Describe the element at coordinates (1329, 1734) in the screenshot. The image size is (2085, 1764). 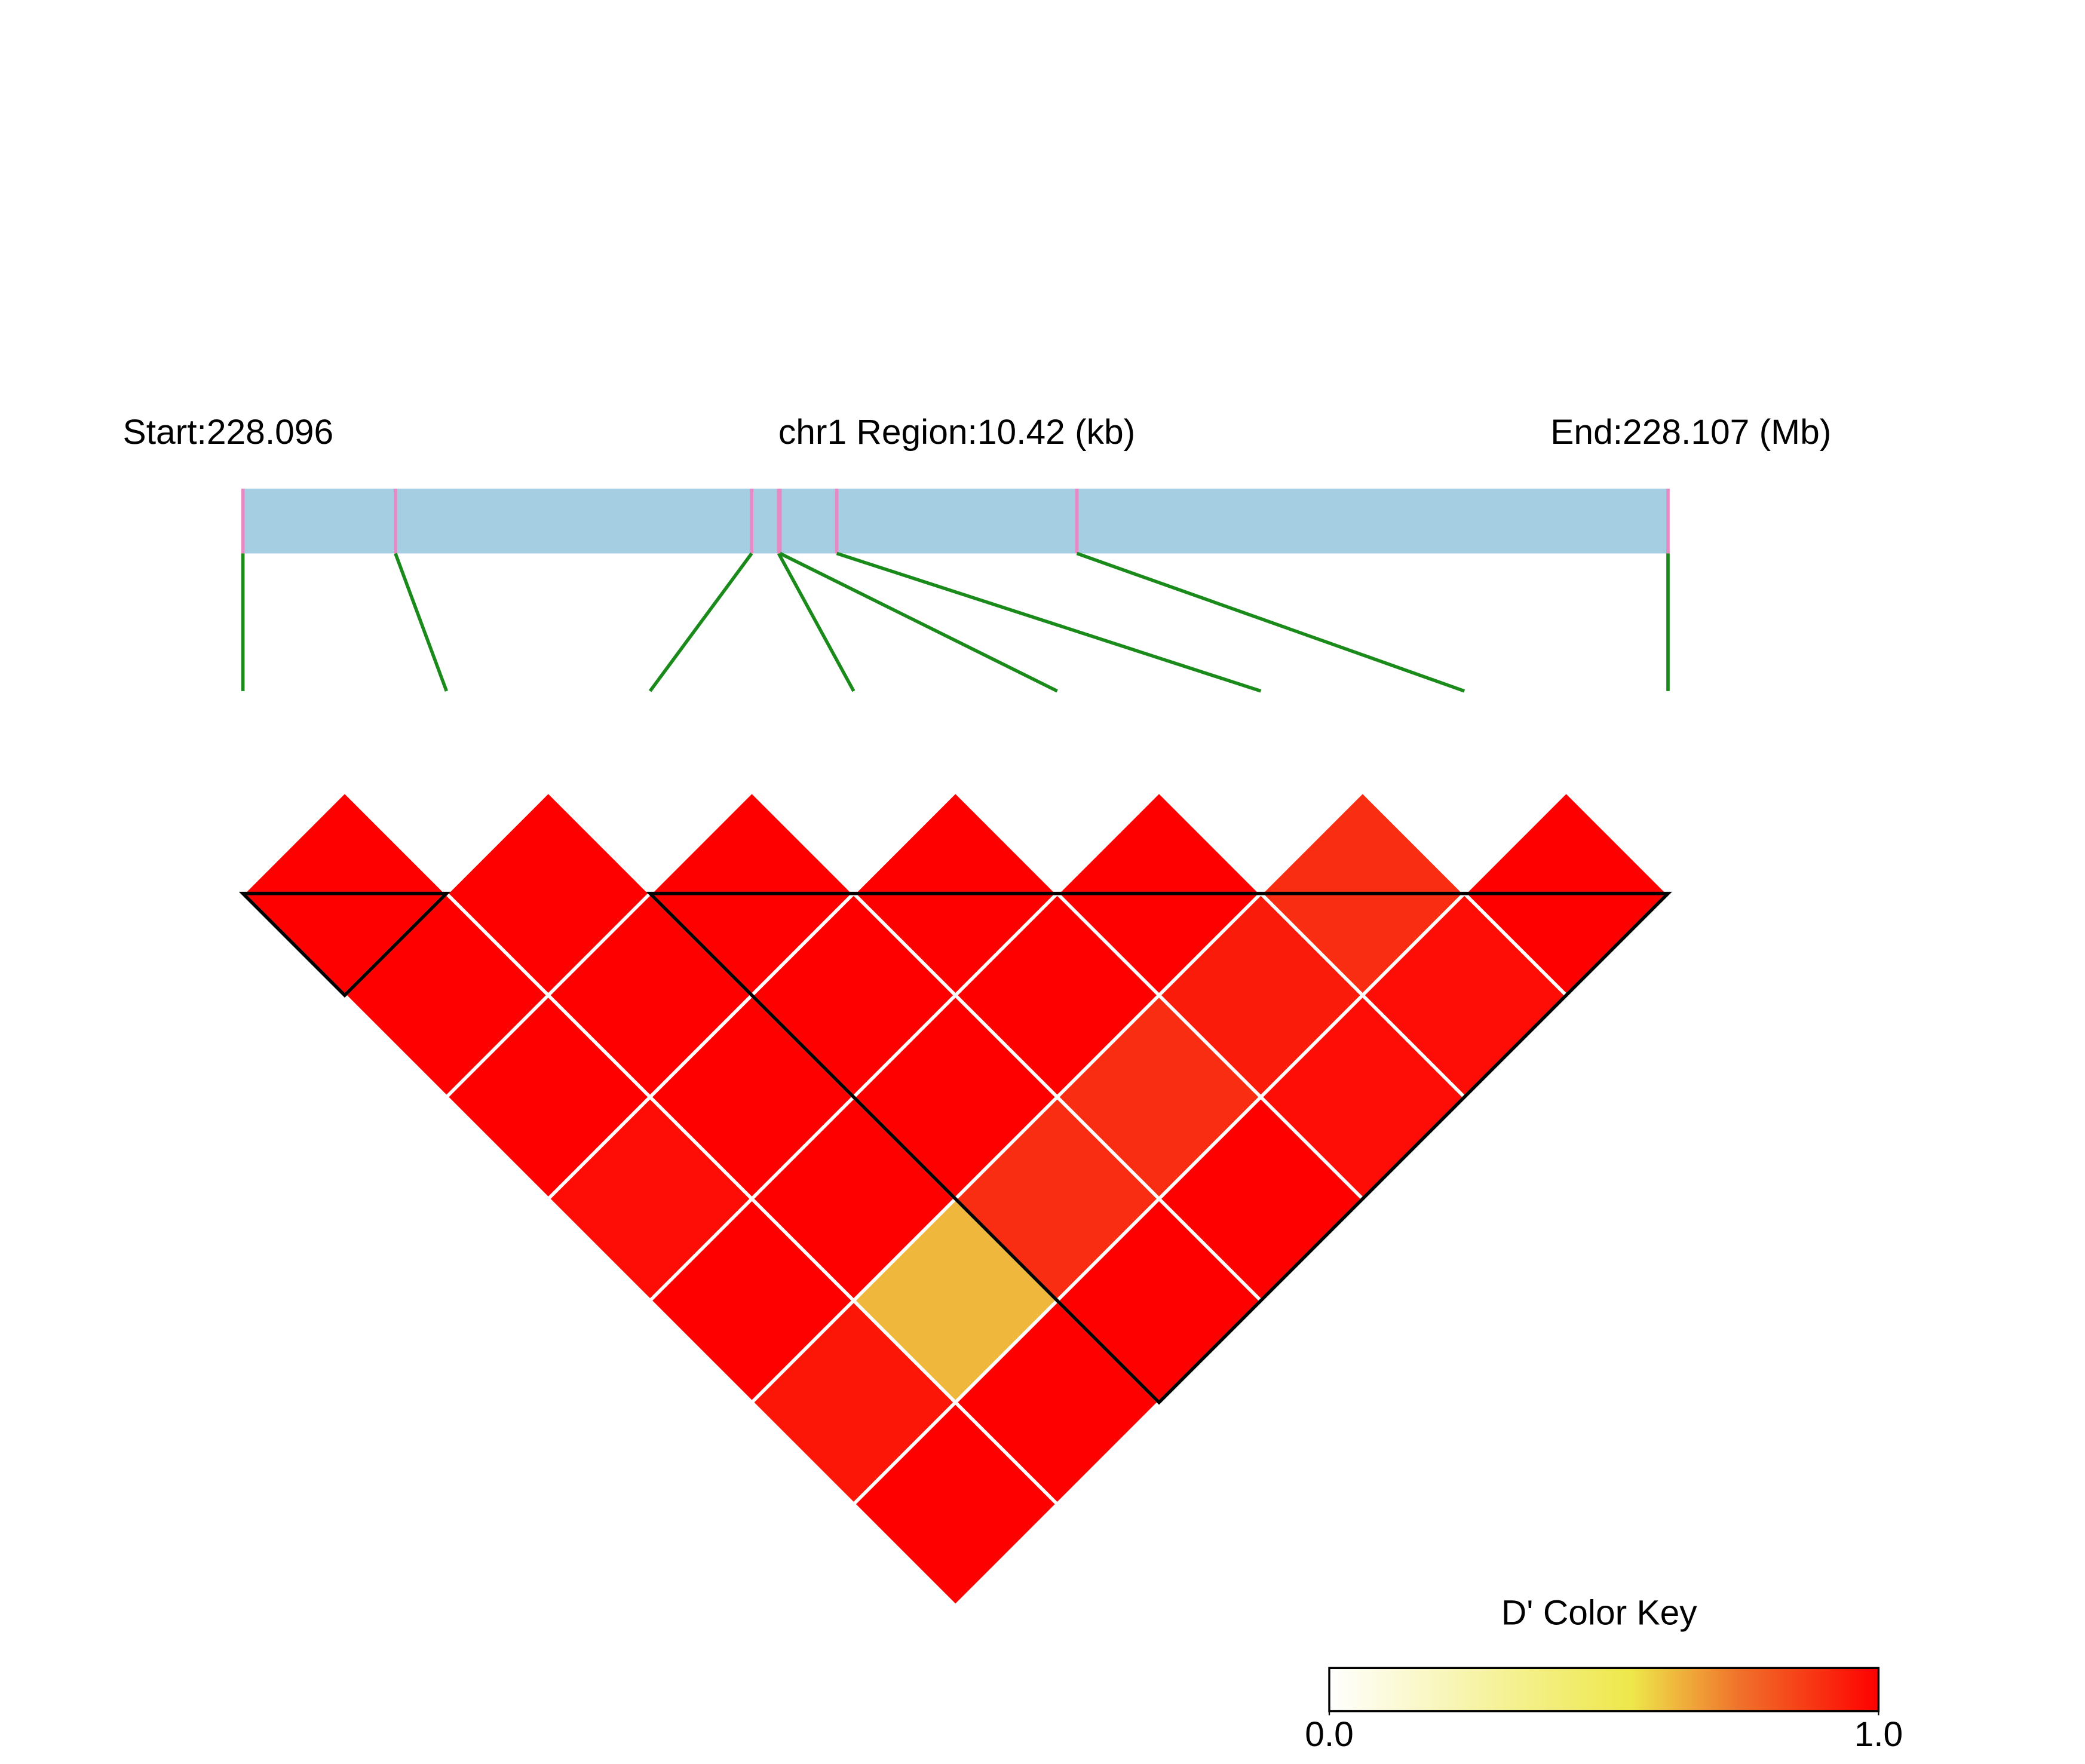
I see `color-key-tick-label: 0.0` at that location.